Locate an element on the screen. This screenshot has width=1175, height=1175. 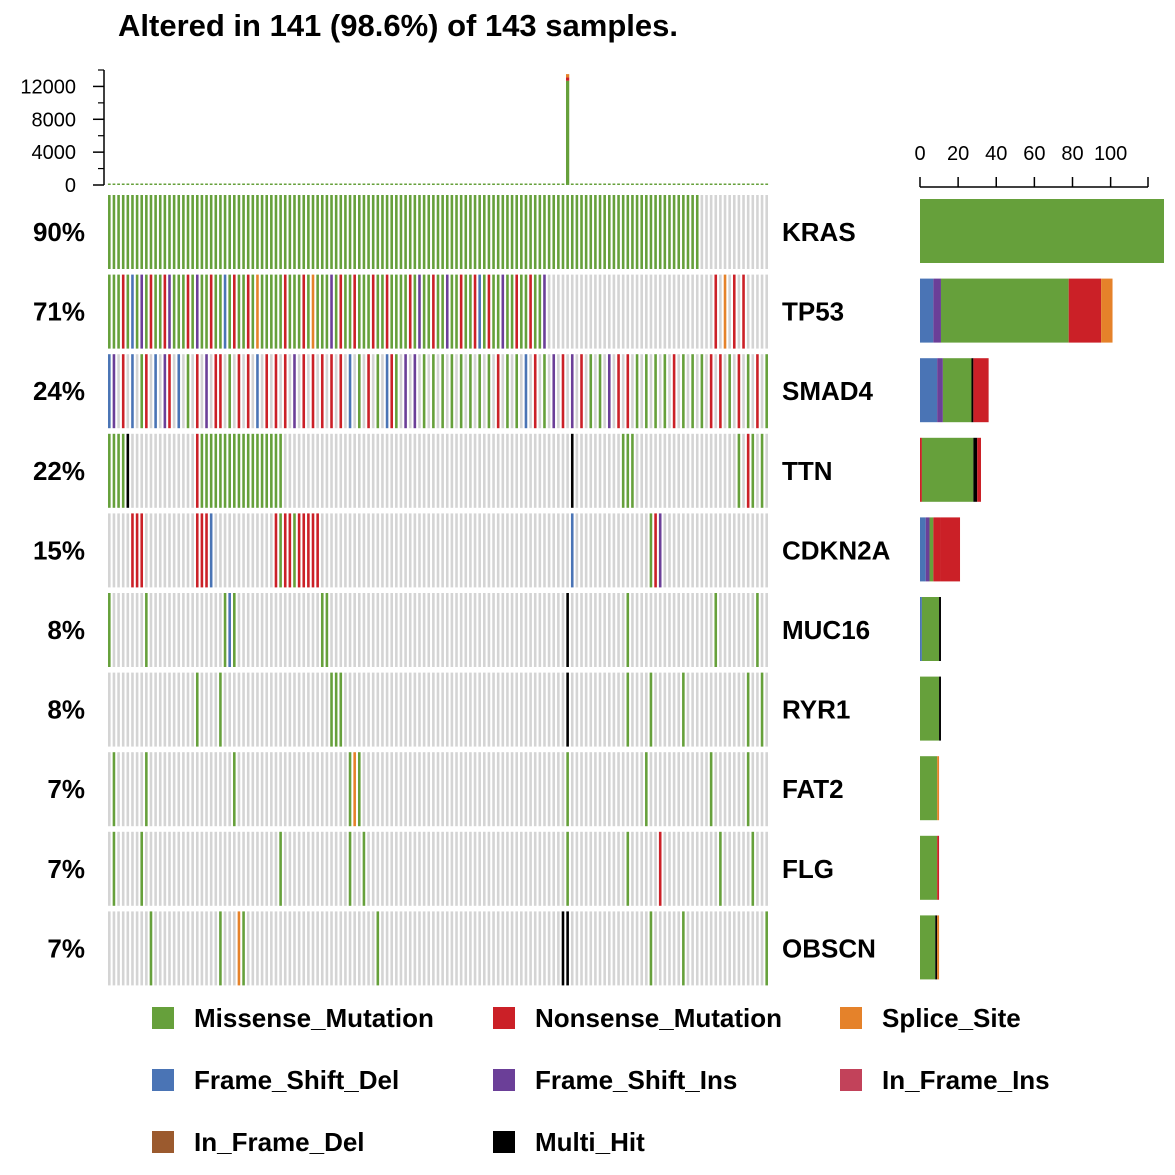
empty-cell-kras is located at coordinates (706, 232).